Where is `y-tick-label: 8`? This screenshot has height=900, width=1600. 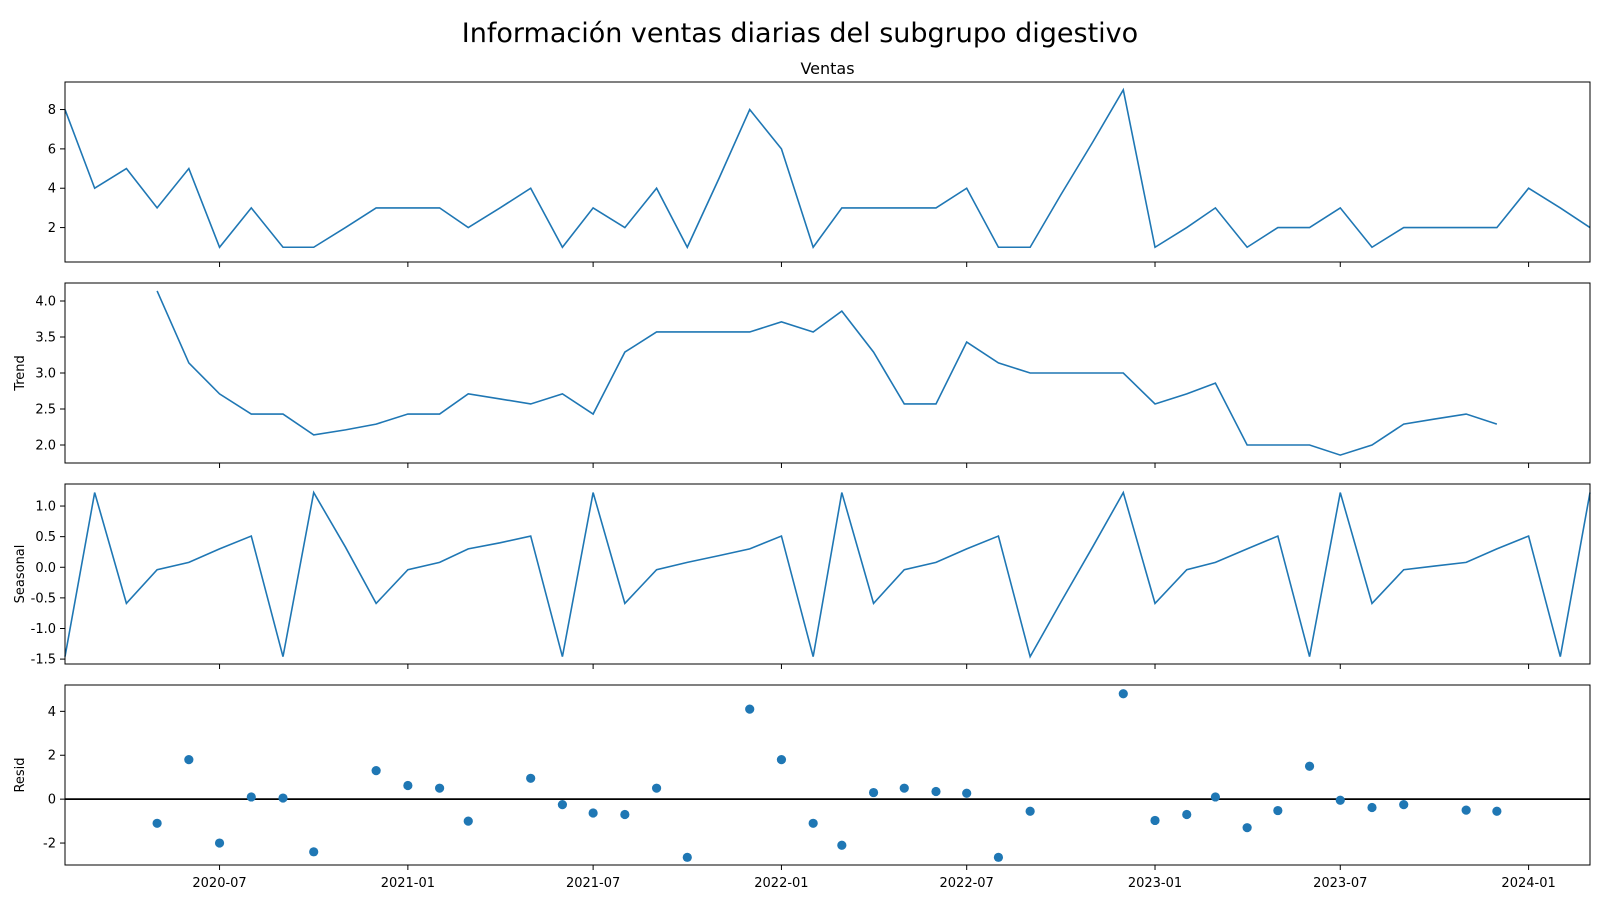
y-tick-label: 8 is located at coordinates (52, 110).